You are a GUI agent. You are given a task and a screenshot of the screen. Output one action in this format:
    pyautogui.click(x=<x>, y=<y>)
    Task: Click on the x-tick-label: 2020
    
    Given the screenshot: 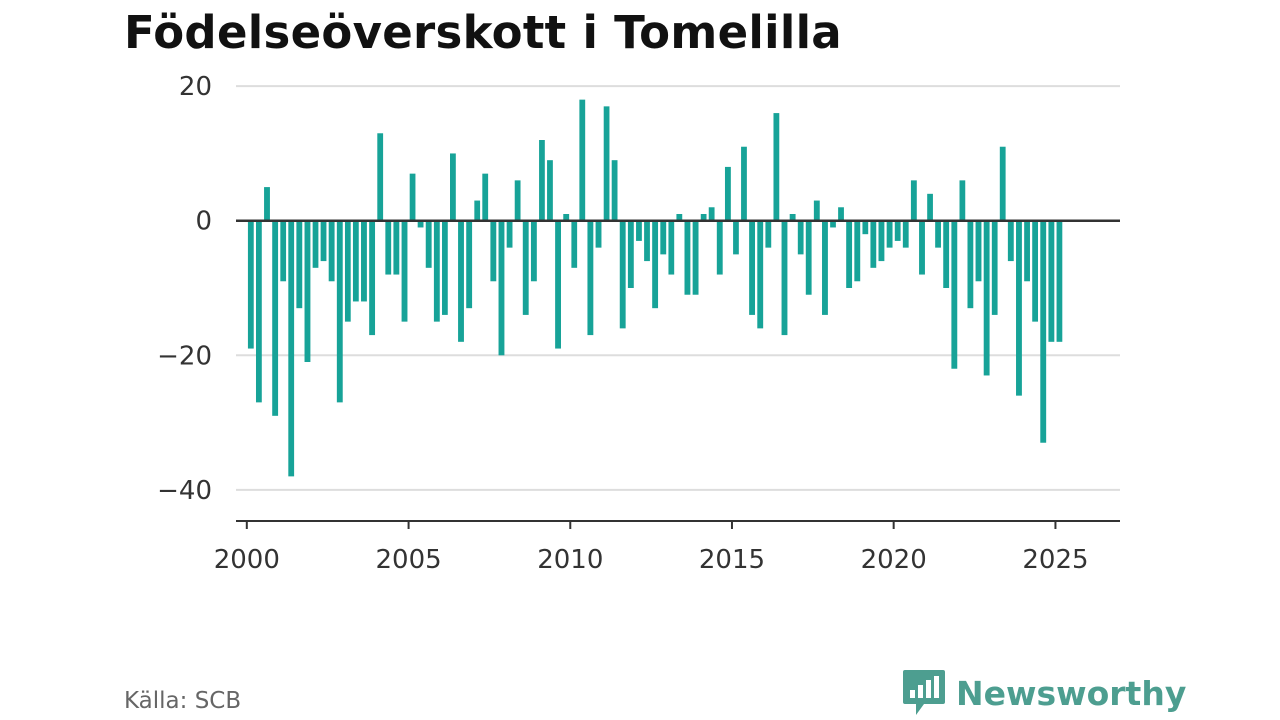 What is the action you would take?
    pyautogui.click(x=894, y=560)
    